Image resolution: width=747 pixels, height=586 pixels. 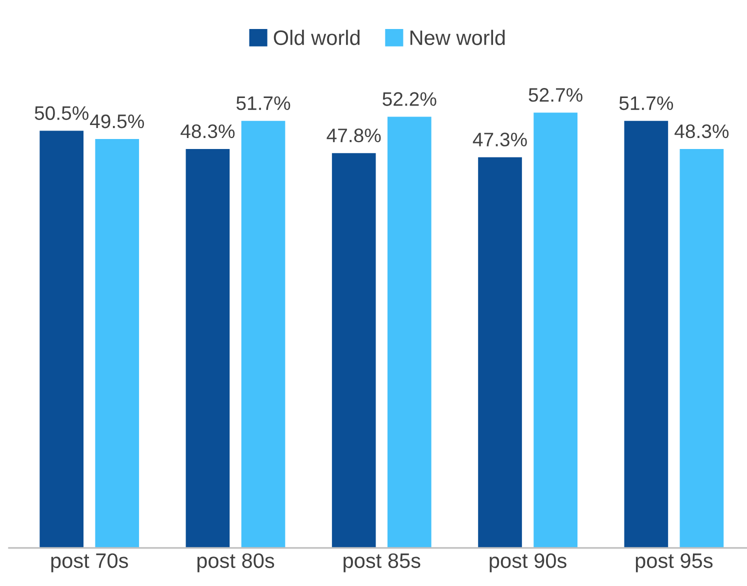 What do you see at coordinates (528, 562) in the screenshot?
I see `x-tick-label: post 90s` at bounding box center [528, 562].